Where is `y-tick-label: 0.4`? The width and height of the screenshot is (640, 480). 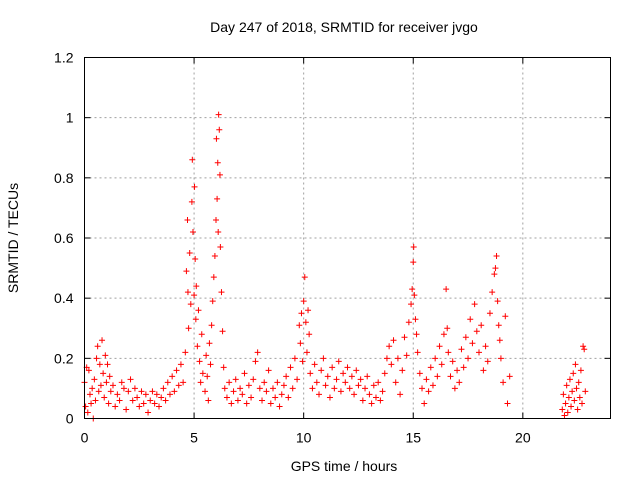
y-tick-label: 0.4 is located at coordinates (64, 298).